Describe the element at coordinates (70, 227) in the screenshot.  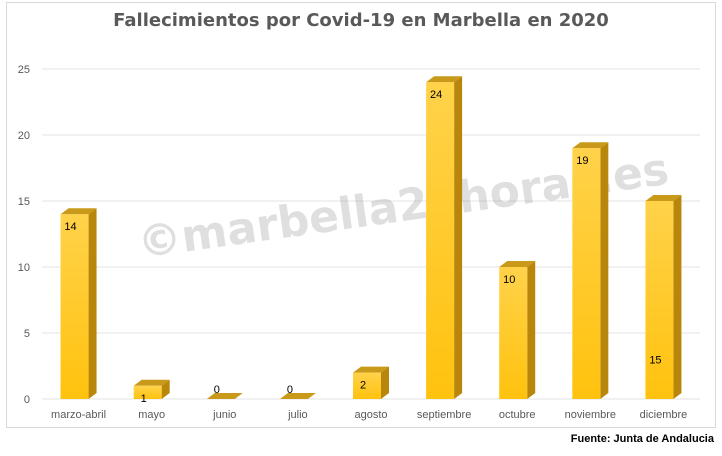
I see `data-label: 14` at that location.